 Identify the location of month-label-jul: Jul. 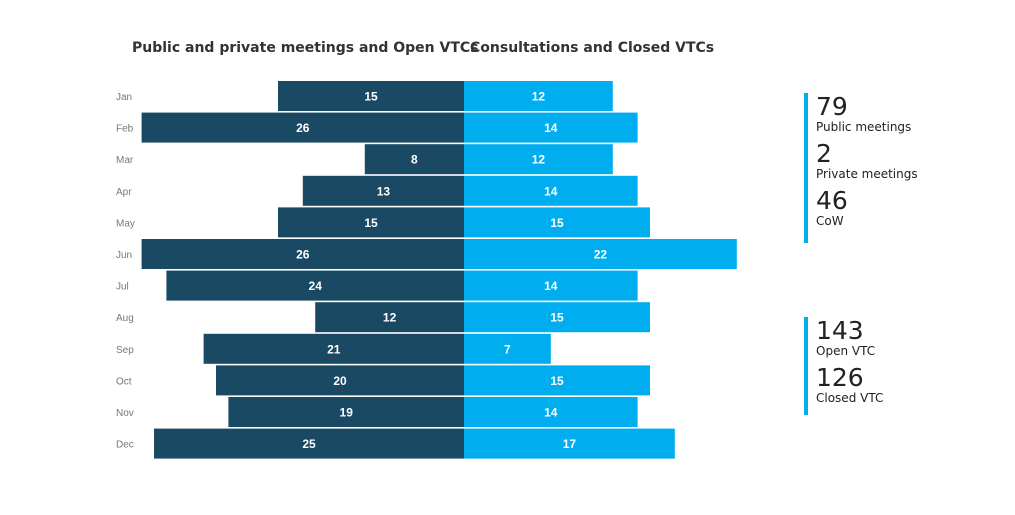
(122, 287).